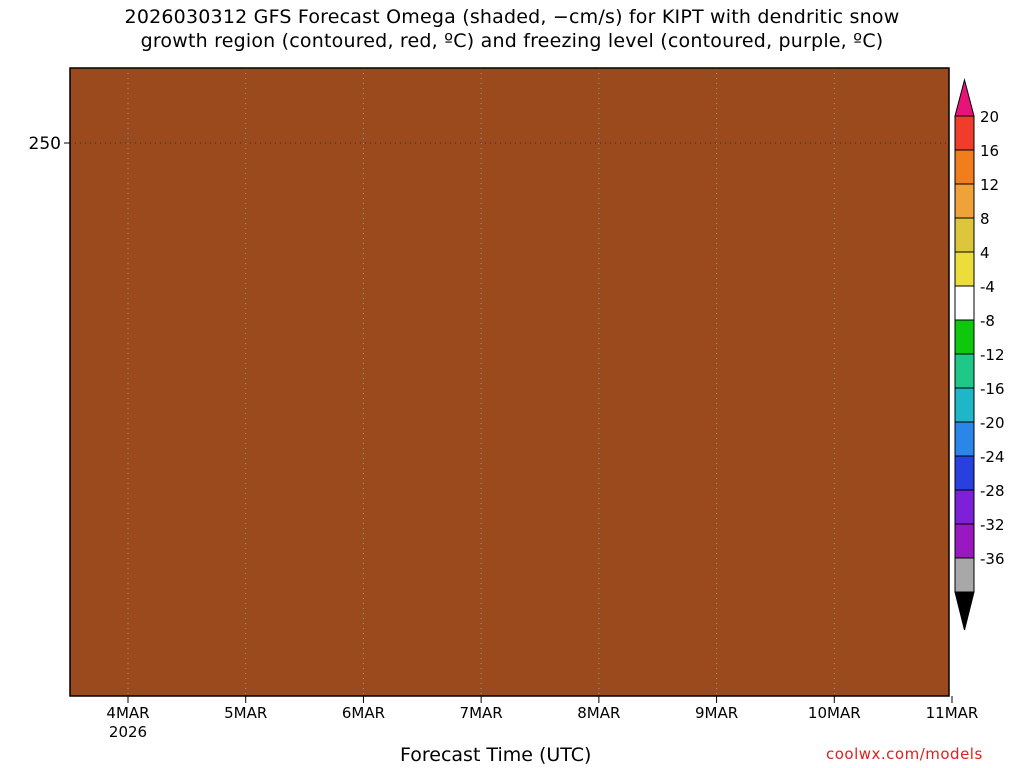 The image size is (1024, 768). Describe the element at coordinates (45, 144) in the screenshot. I see `y-tick-label: 250` at that location.